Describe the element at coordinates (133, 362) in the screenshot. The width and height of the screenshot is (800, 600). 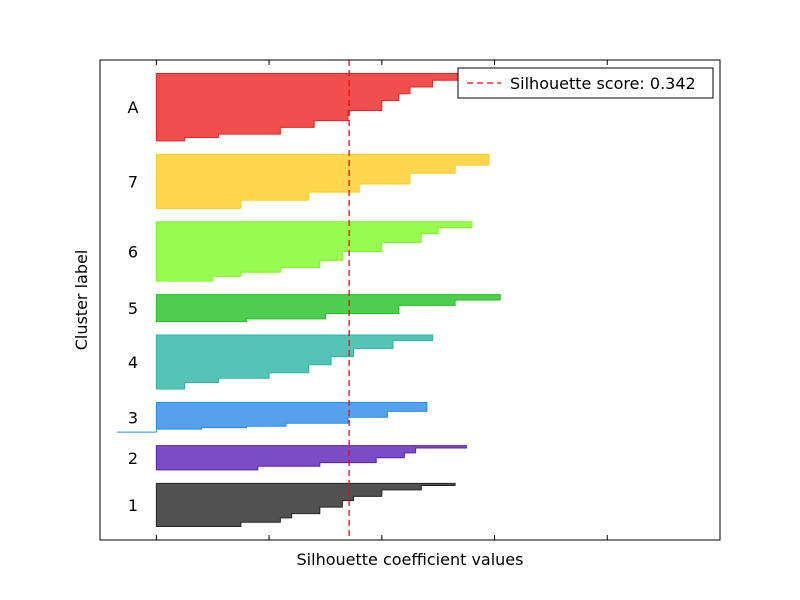
I see `cluster-label-4: 4` at that location.